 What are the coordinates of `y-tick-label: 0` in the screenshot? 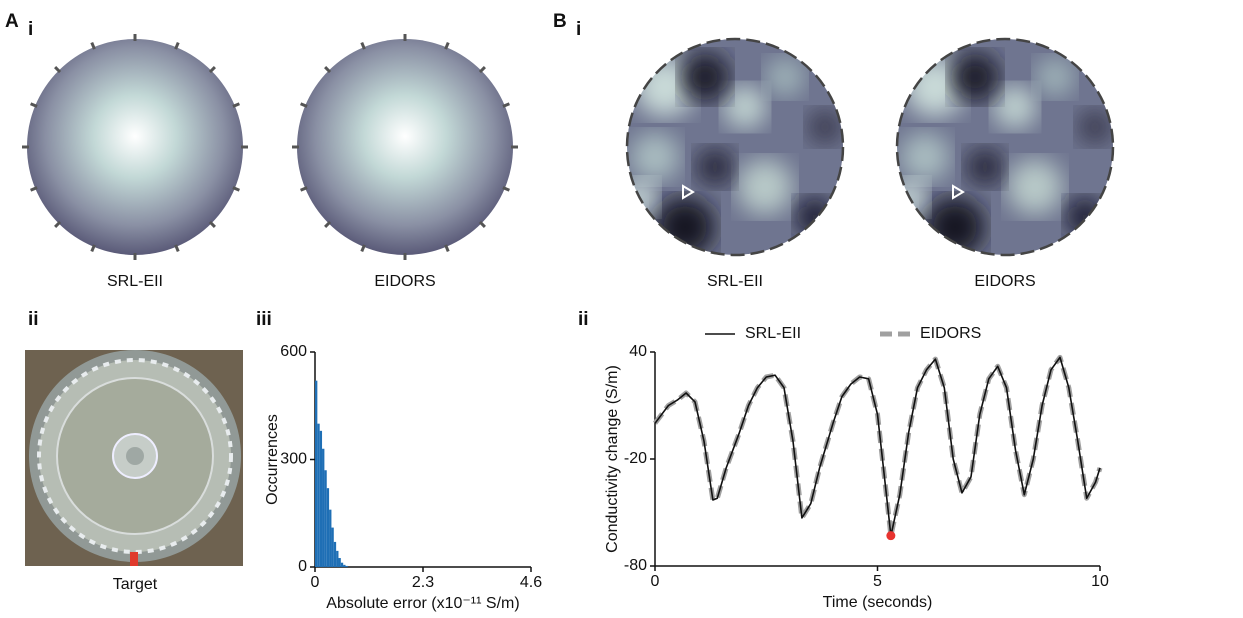 It's located at (302, 566).